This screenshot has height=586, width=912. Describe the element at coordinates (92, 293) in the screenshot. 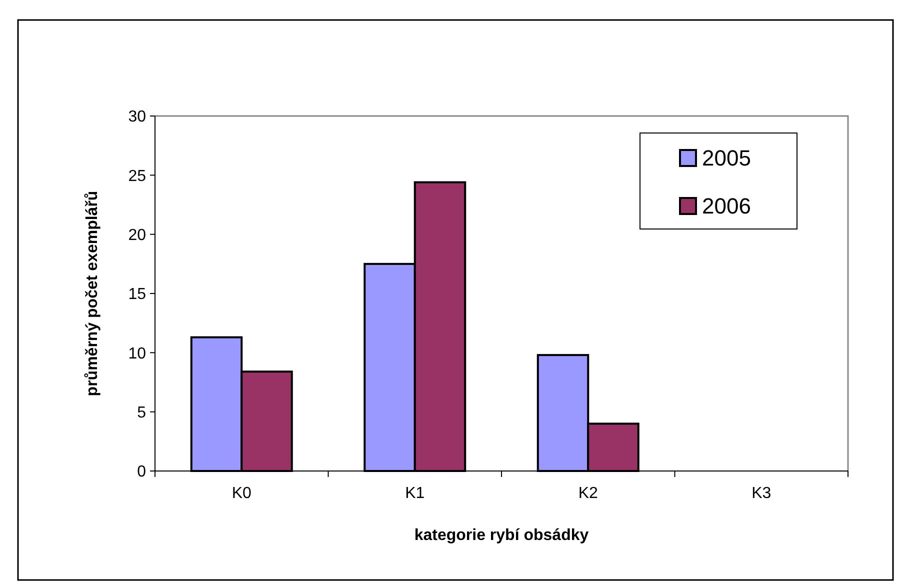

I see `y-axis-title: průměrný počet exemplářů` at that location.